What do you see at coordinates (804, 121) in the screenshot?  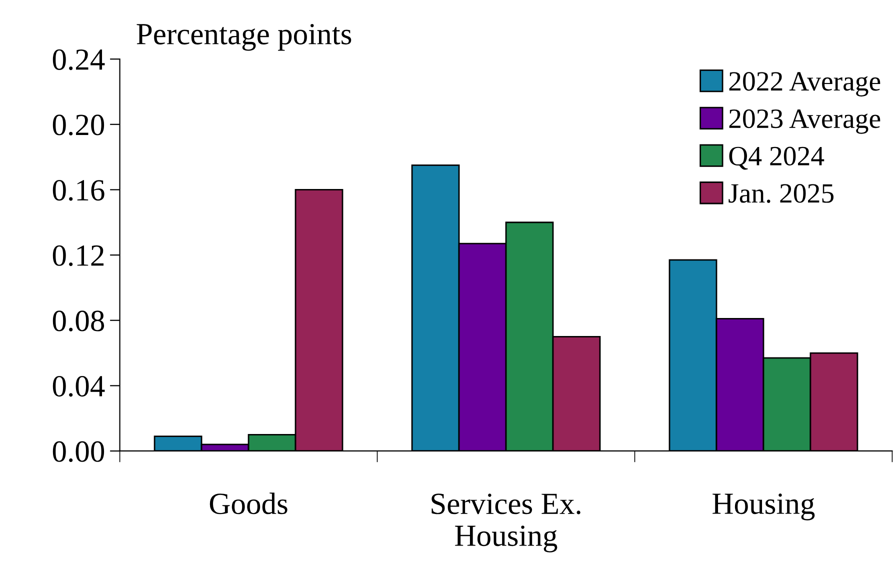 I see `legend-label: 2023 Average` at bounding box center [804, 121].